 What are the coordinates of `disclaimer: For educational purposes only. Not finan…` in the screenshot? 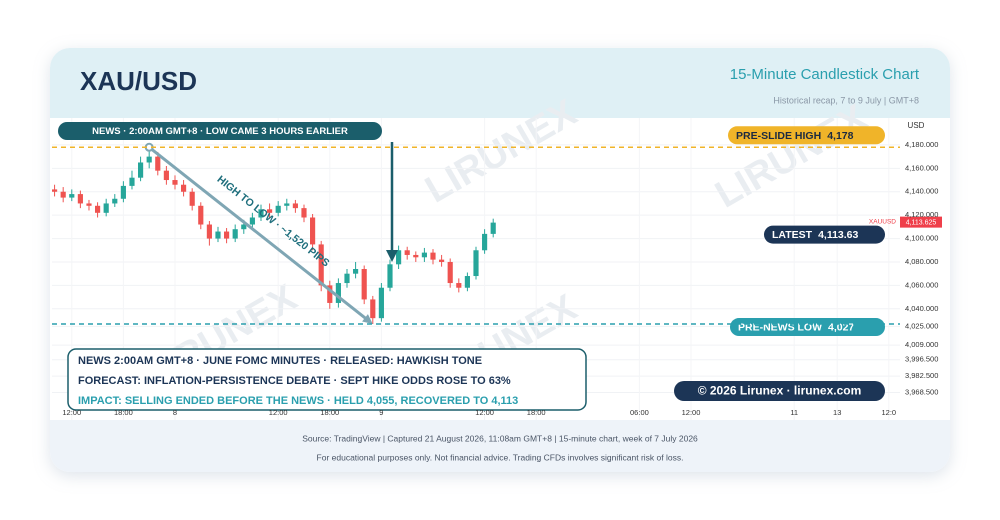 It's located at (500, 457).